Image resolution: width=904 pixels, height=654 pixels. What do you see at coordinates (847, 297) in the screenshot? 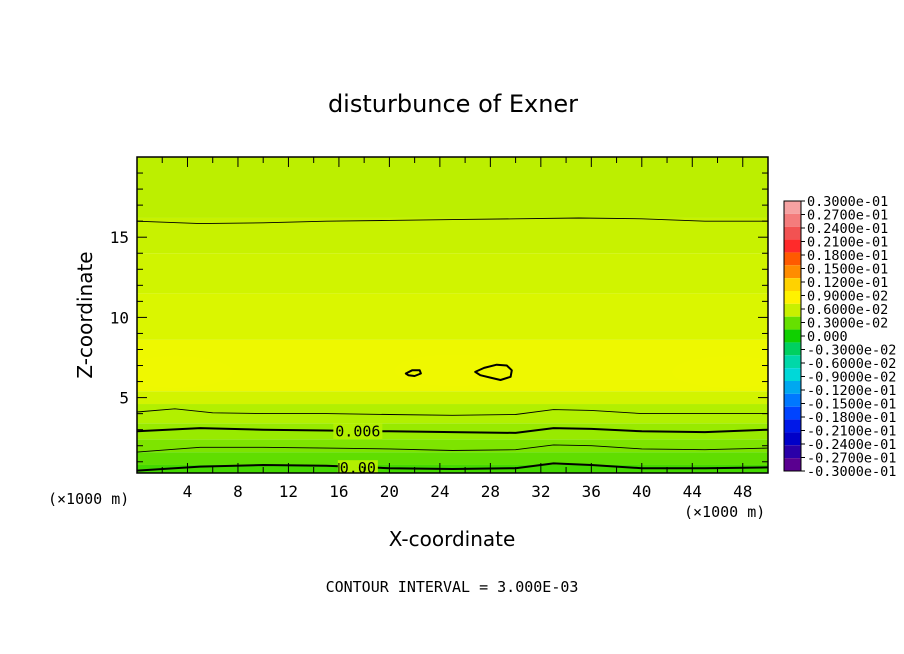
I see `colorbar-label-7: 0.9000e-02` at bounding box center [847, 297].